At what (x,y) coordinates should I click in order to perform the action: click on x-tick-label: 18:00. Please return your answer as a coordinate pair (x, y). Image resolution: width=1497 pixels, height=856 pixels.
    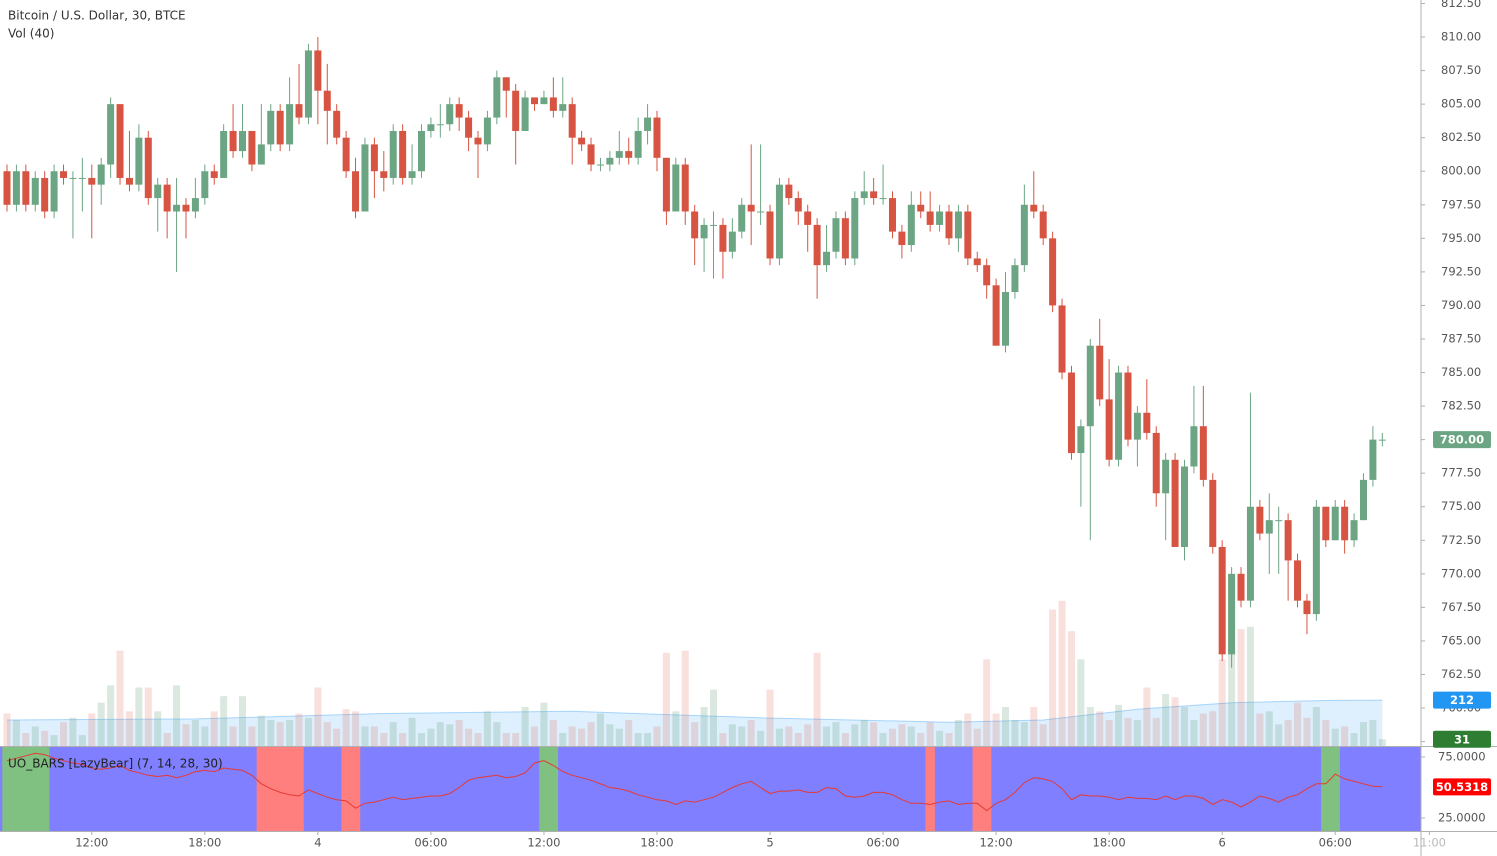
    Looking at the image, I should click on (204, 843).